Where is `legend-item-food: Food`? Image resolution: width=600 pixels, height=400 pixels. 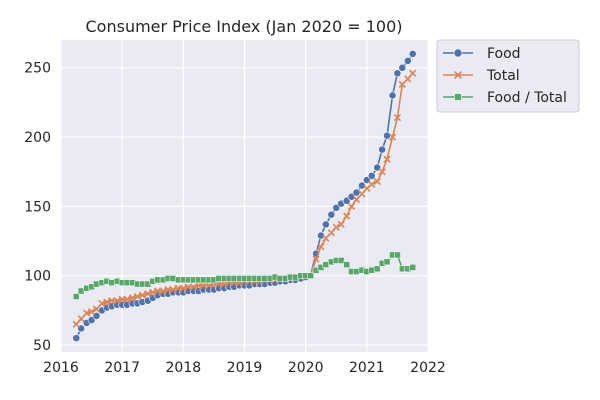 legend-item-food: Food is located at coordinates (482, 54).